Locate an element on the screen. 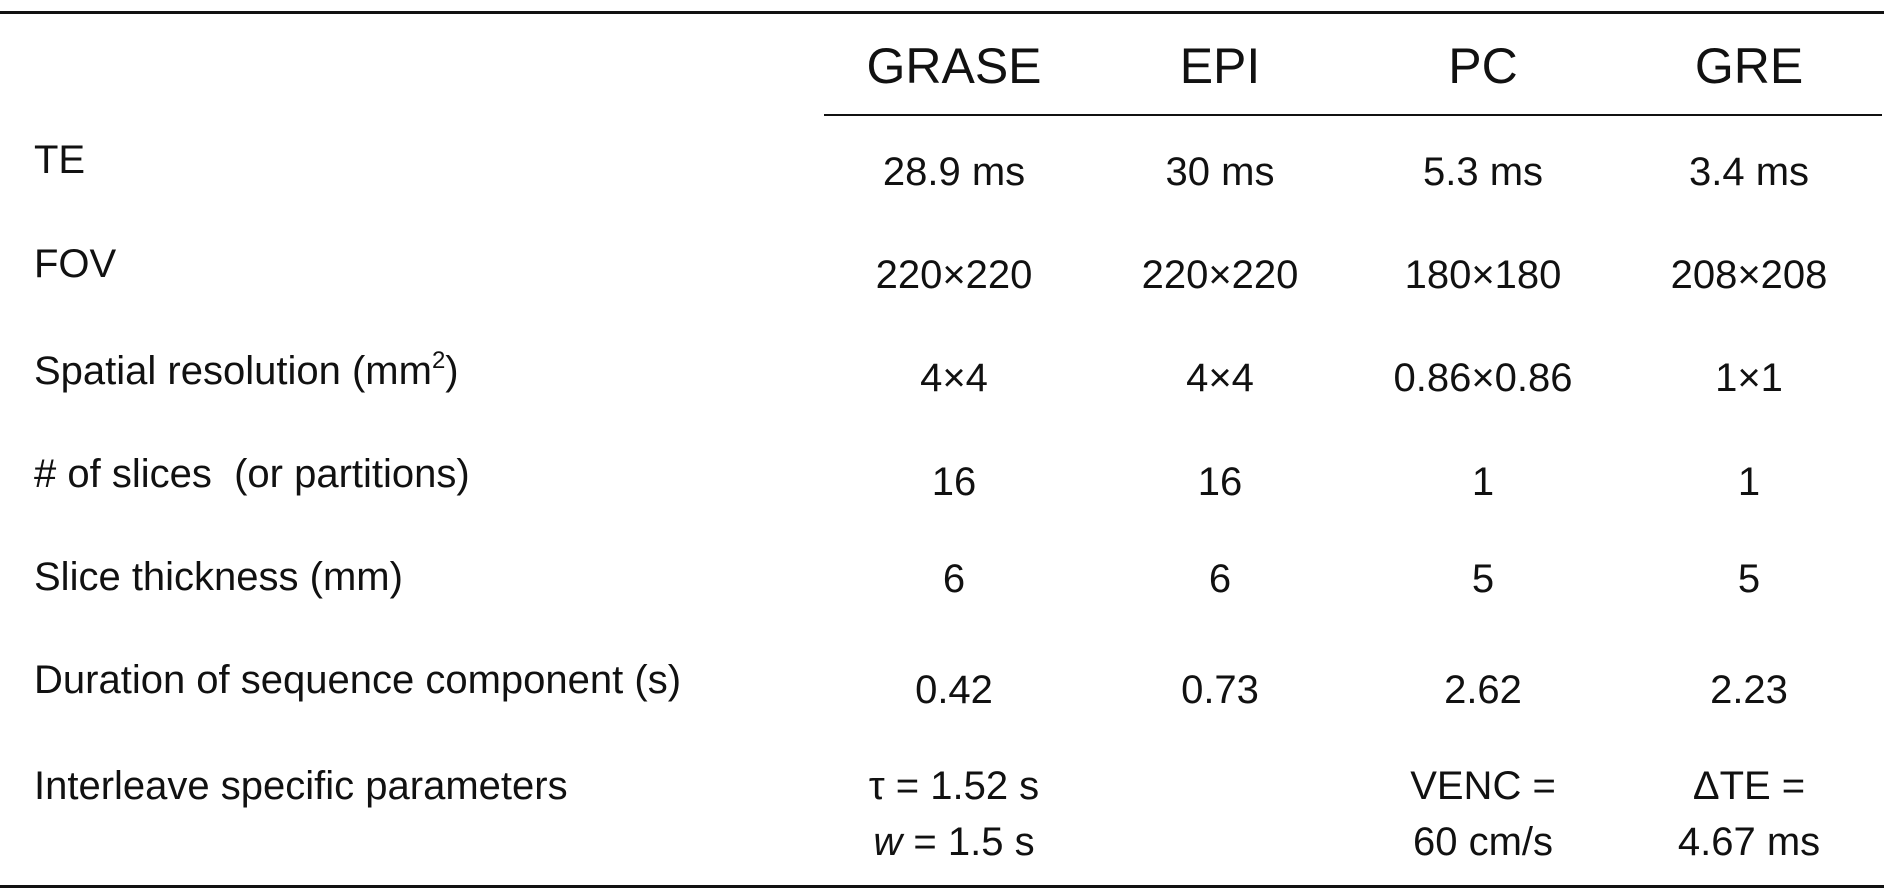 The image size is (1884, 894). cell-text: = 1.5 s is located at coordinates (968, 842).